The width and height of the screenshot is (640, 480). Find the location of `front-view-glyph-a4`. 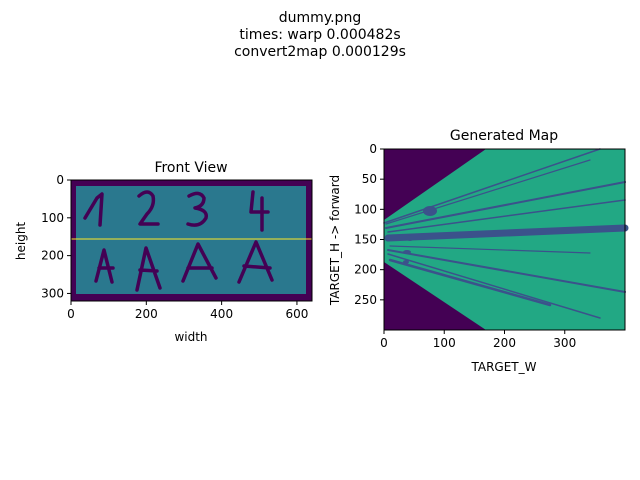

front-view-glyph-a4 is located at coordinates (255, 262).